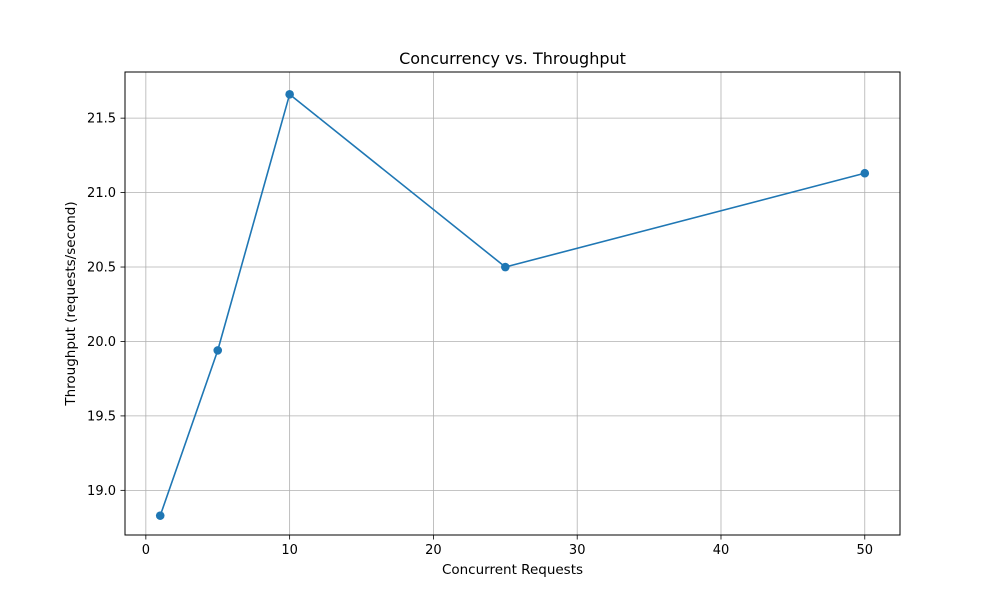  What do you see at coordinates (433, 550) in the screenshot?
I see `x-tick-label: 20` at bounding box center [433, 550].